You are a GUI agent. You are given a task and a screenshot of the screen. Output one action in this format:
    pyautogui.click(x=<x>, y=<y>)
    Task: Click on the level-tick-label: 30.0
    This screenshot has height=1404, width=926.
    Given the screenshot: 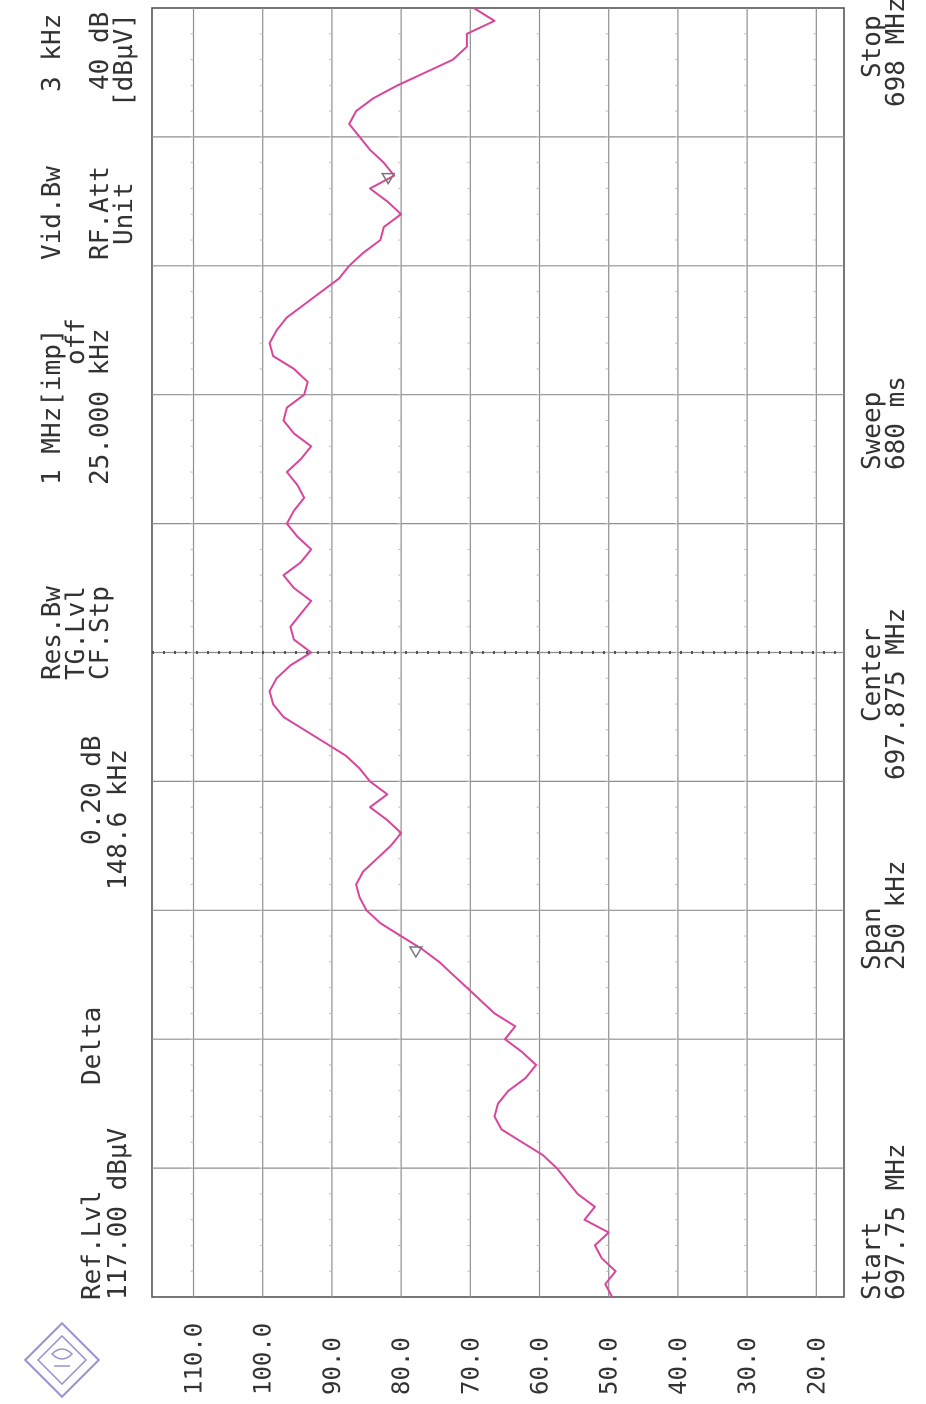 What is the action you would take?
    pyautogui.click(x=747, y=1366)
    